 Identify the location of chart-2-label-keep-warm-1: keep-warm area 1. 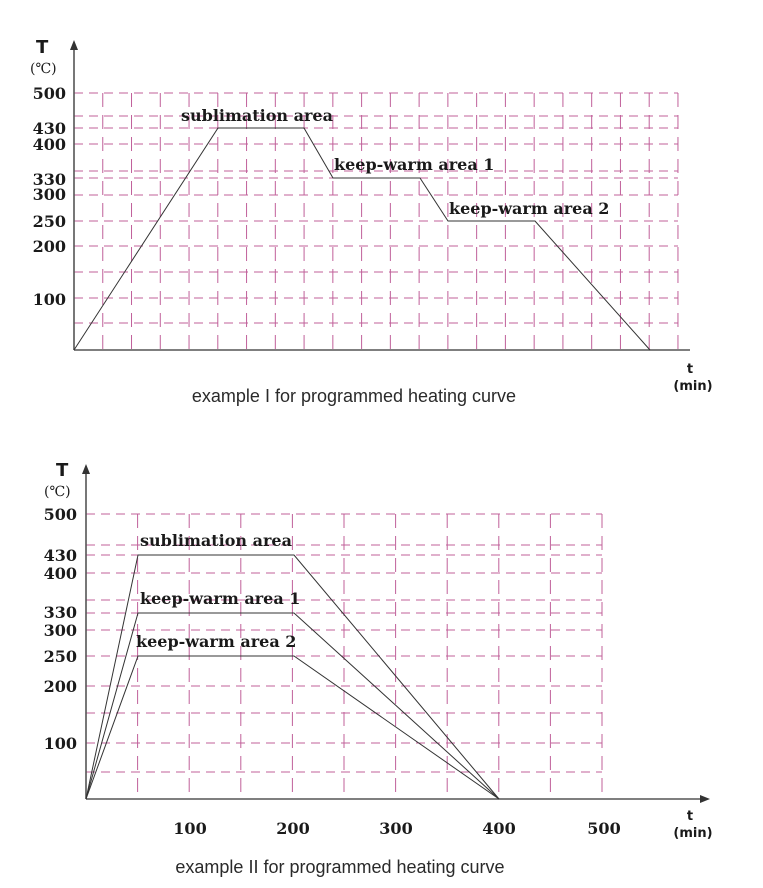
(220, 598).